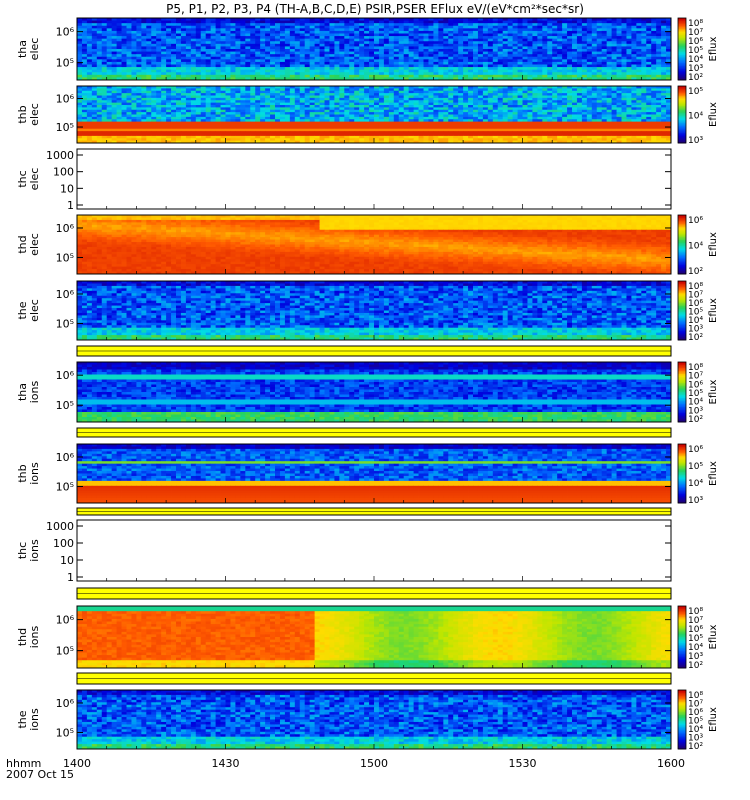  What do you see at coordinates (698, 475) in the screenshot?
I see `colorbar: 10⁶ 10⁵ 10⁴ 10³ Eflux` at bounding box center [698, 475].